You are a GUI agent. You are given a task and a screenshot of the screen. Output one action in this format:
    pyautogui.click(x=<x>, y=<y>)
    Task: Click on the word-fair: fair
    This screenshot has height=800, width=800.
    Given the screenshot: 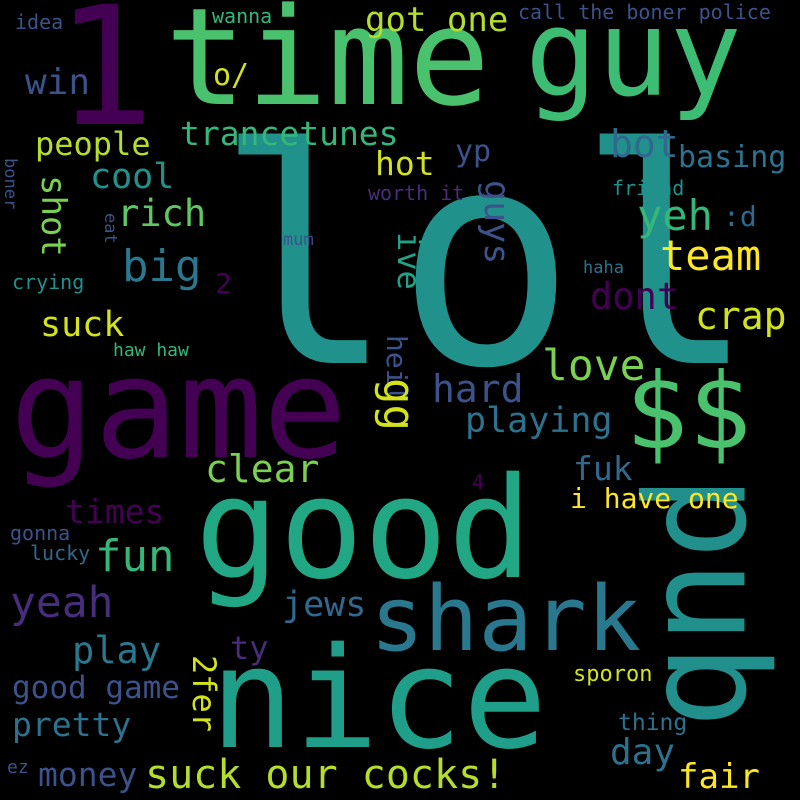 What is the action you would take?
    pyautogui.click(x=719, y=777)
    